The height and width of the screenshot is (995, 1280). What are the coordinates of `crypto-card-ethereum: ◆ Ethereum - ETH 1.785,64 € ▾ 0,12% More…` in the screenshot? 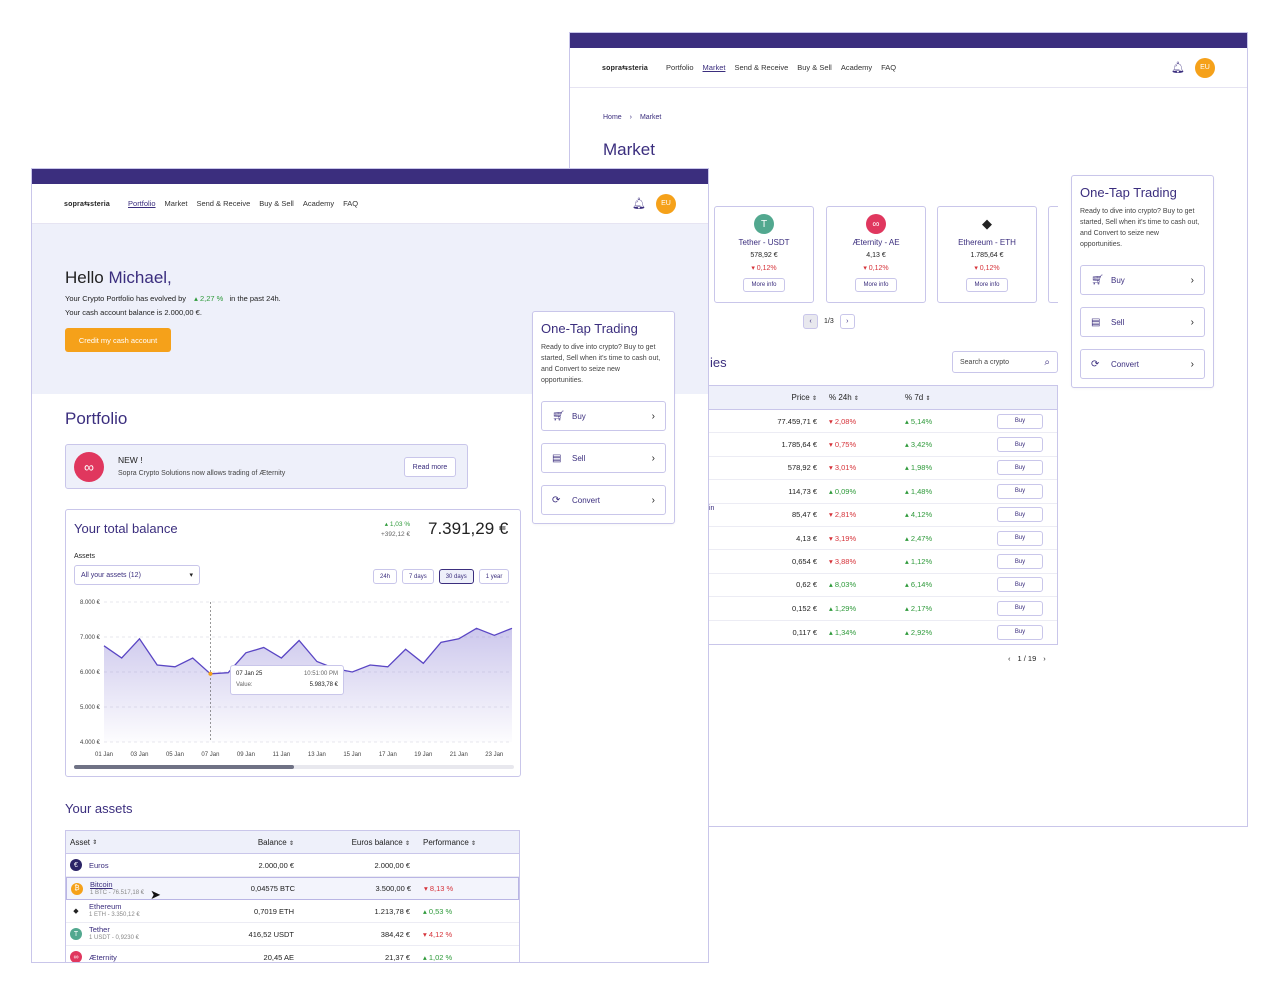 It's located at (987, 254).